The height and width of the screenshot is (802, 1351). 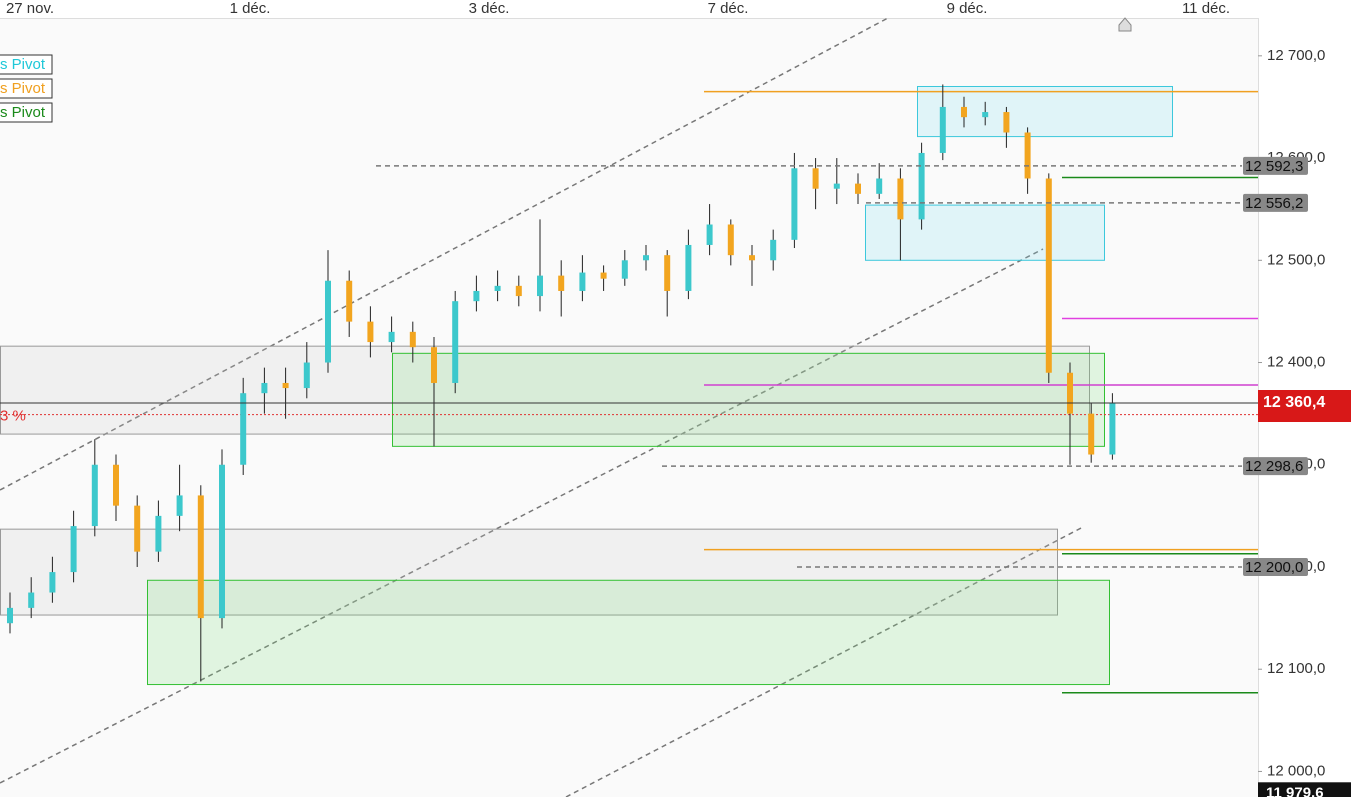 What do you see at coordinates (1125, 24) in the screenshot?
I see `home-icon` at bounding box center [1125, 24].